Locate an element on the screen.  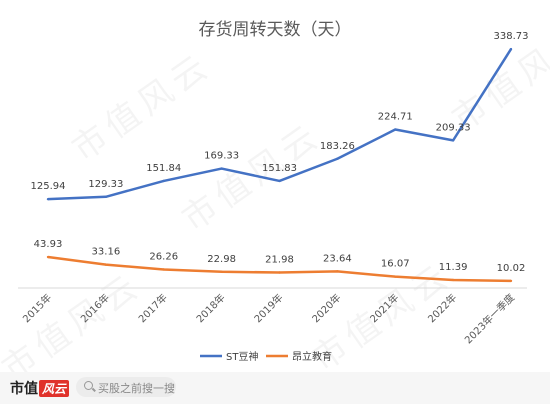
brand-logo-text: 市值 is located at coordinates (24, 389).